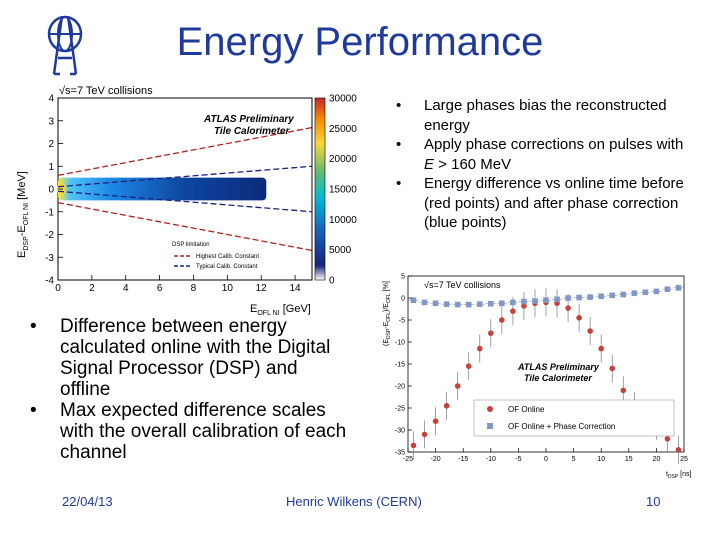 The image size is (720, 540). Describe the element at coordinates (252, 131) in the screenshot. I see `plot1-atlas-sublabel: Tile Calorimeter` at that location.